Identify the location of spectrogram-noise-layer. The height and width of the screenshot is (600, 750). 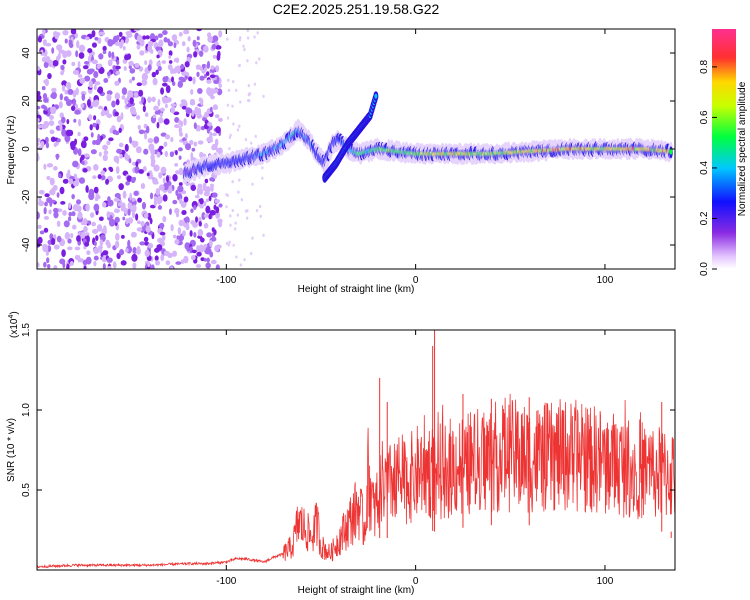
(151, 149).